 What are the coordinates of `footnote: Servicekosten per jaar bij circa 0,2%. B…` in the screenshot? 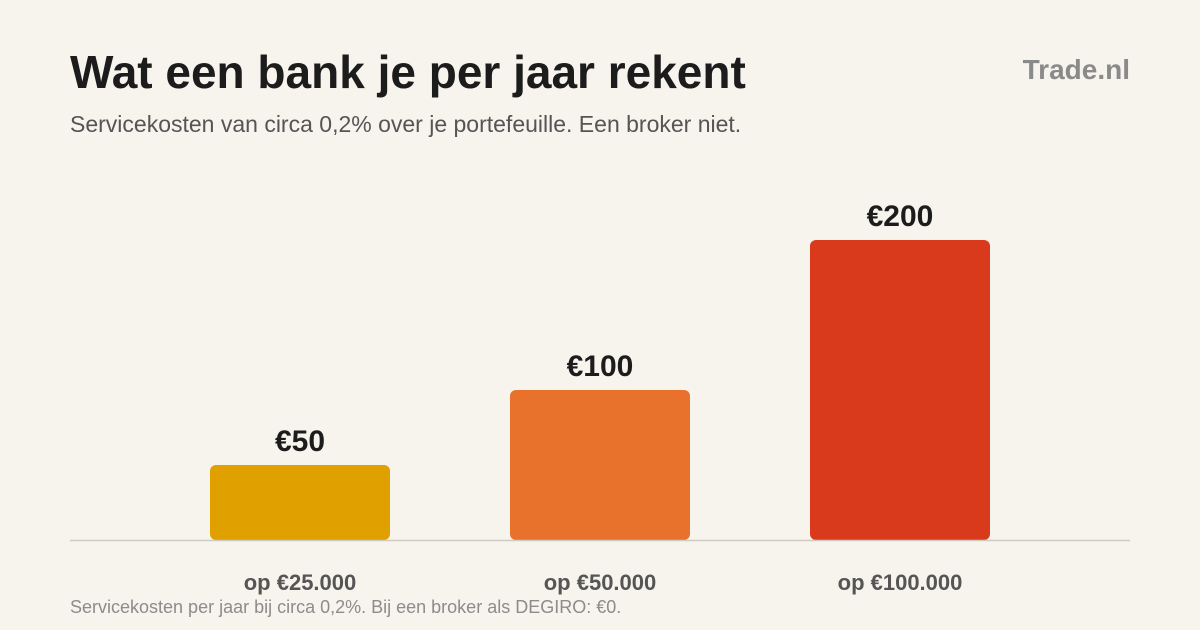 It's located at (346, 607).